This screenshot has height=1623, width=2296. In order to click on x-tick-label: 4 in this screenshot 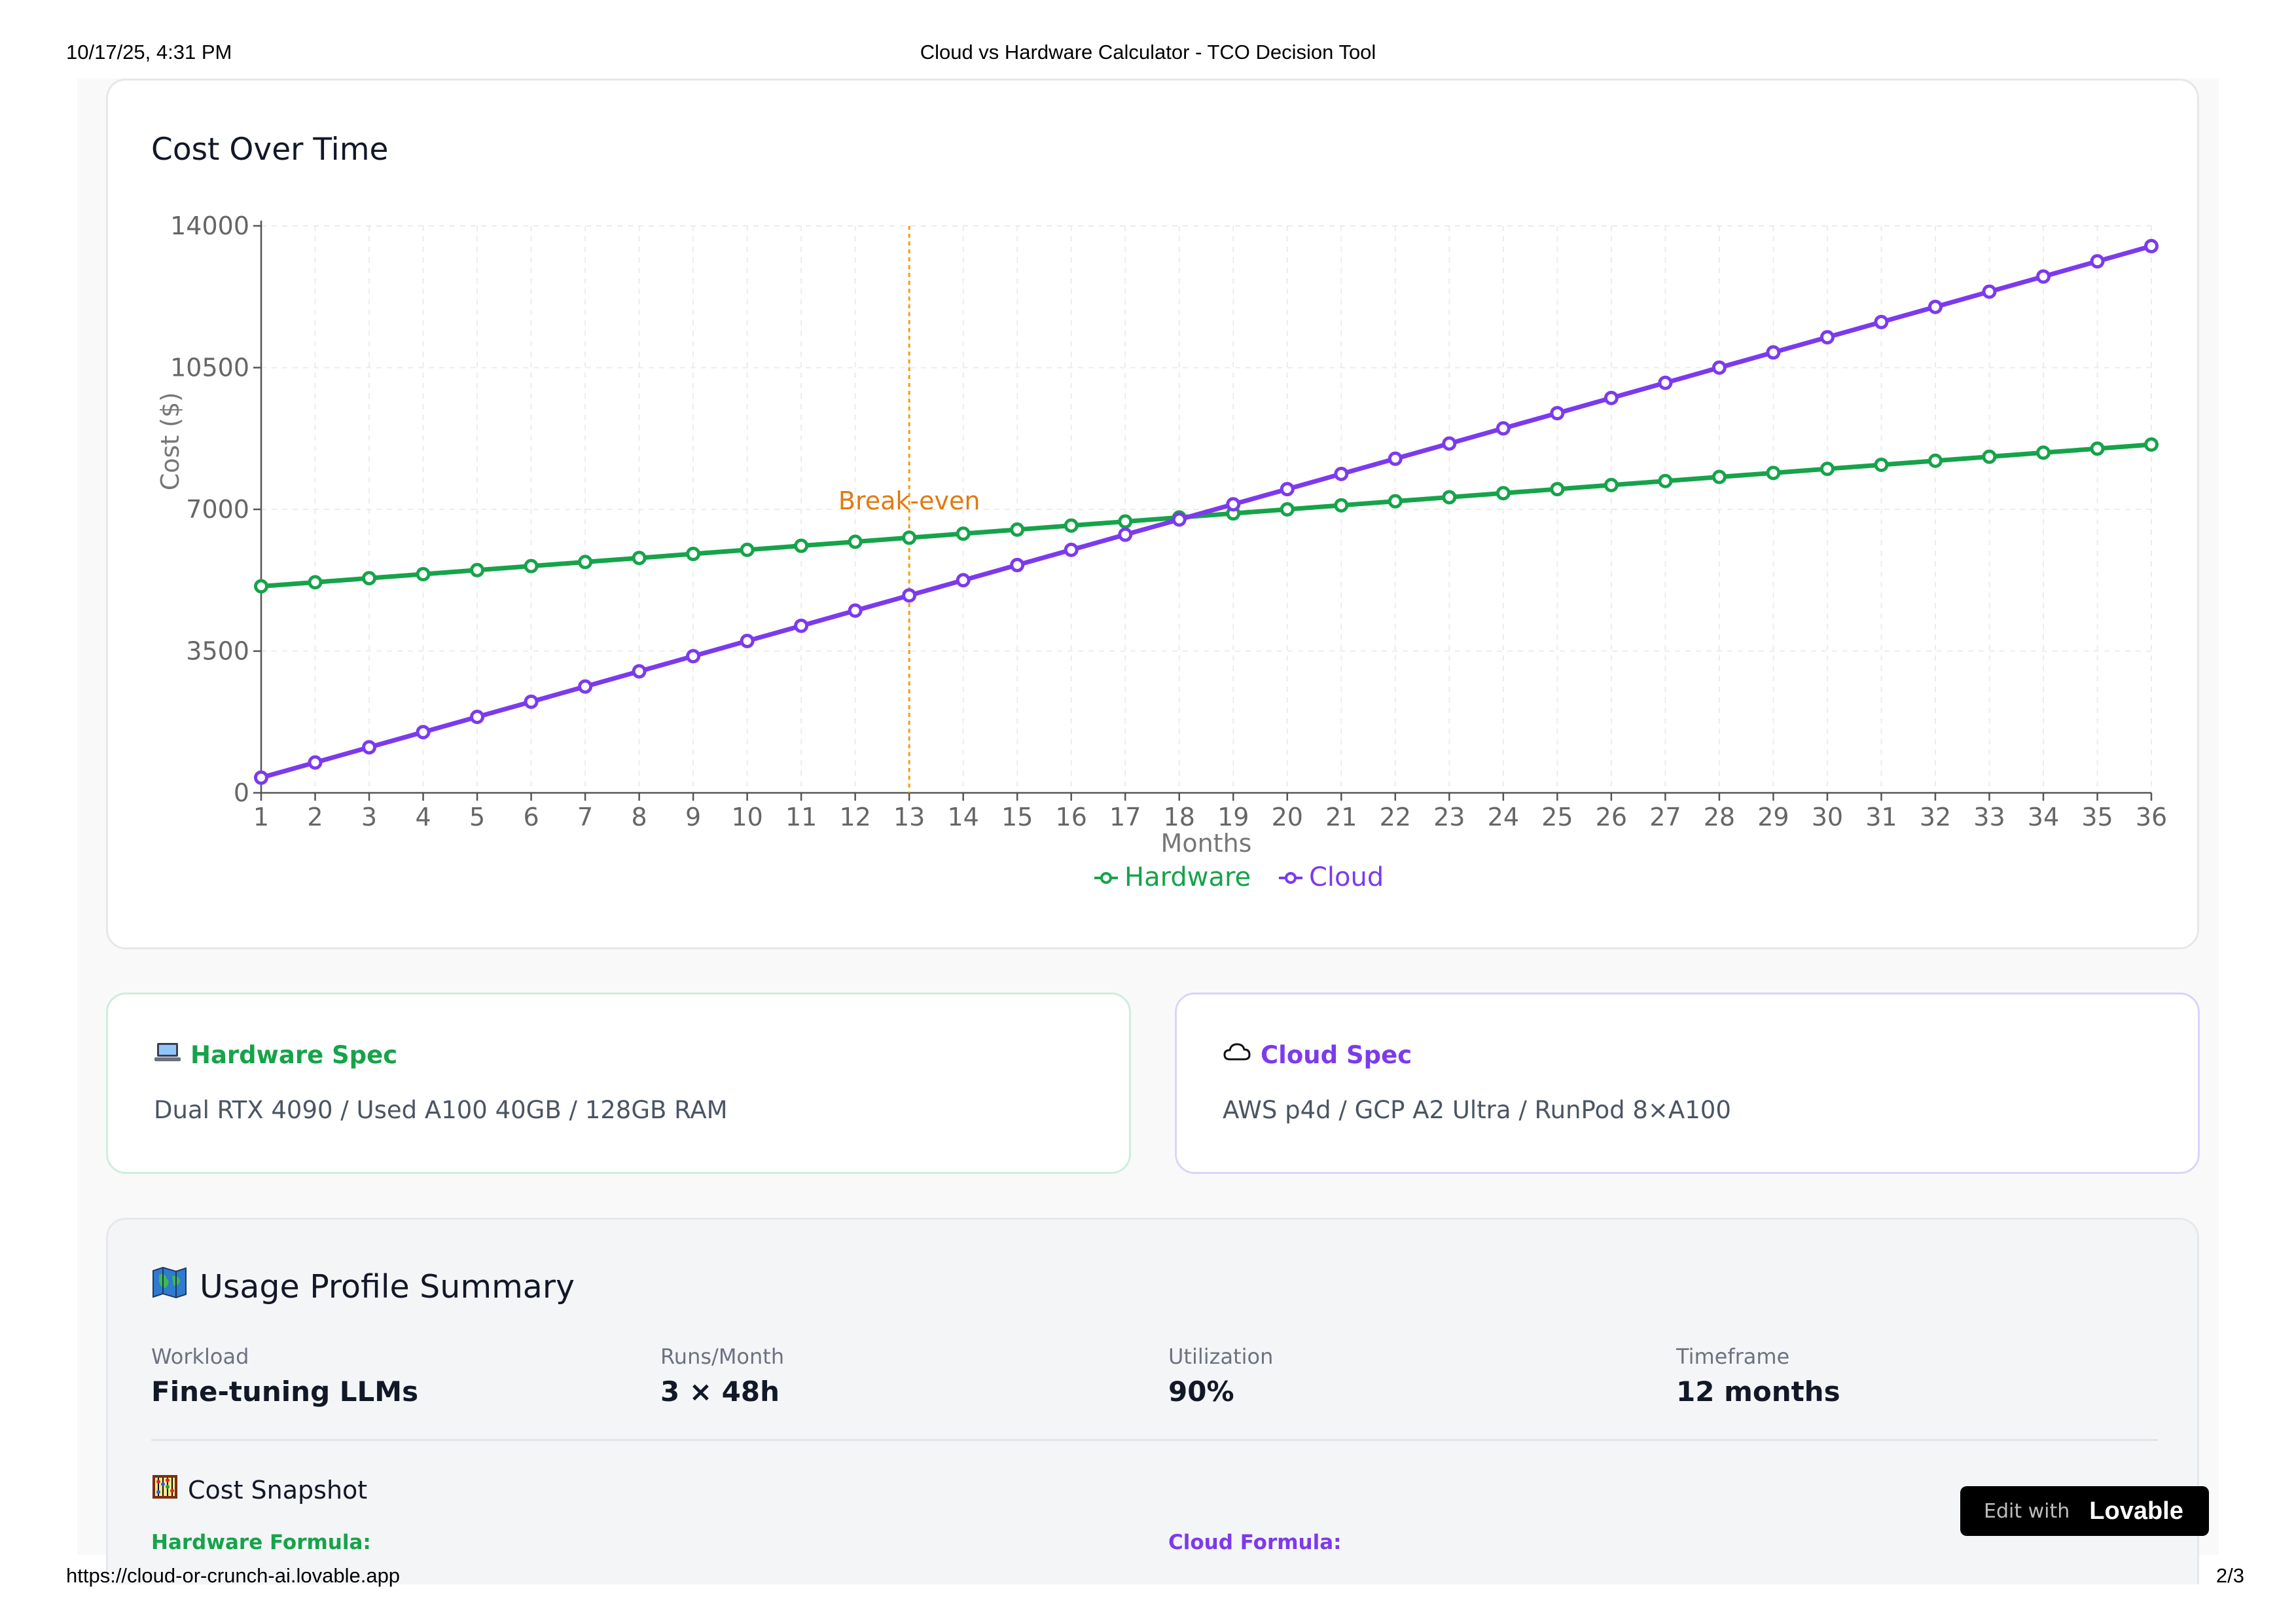, I will do `click(423, 817)`.